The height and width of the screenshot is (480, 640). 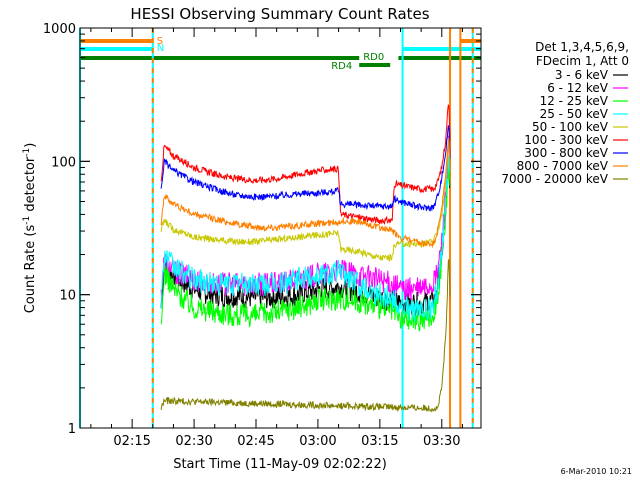 What do you see at coordinates (563, 166) in the screenshot?
I see `legend-label: 800 - 7000 keV` at bounding box center [563, 166].